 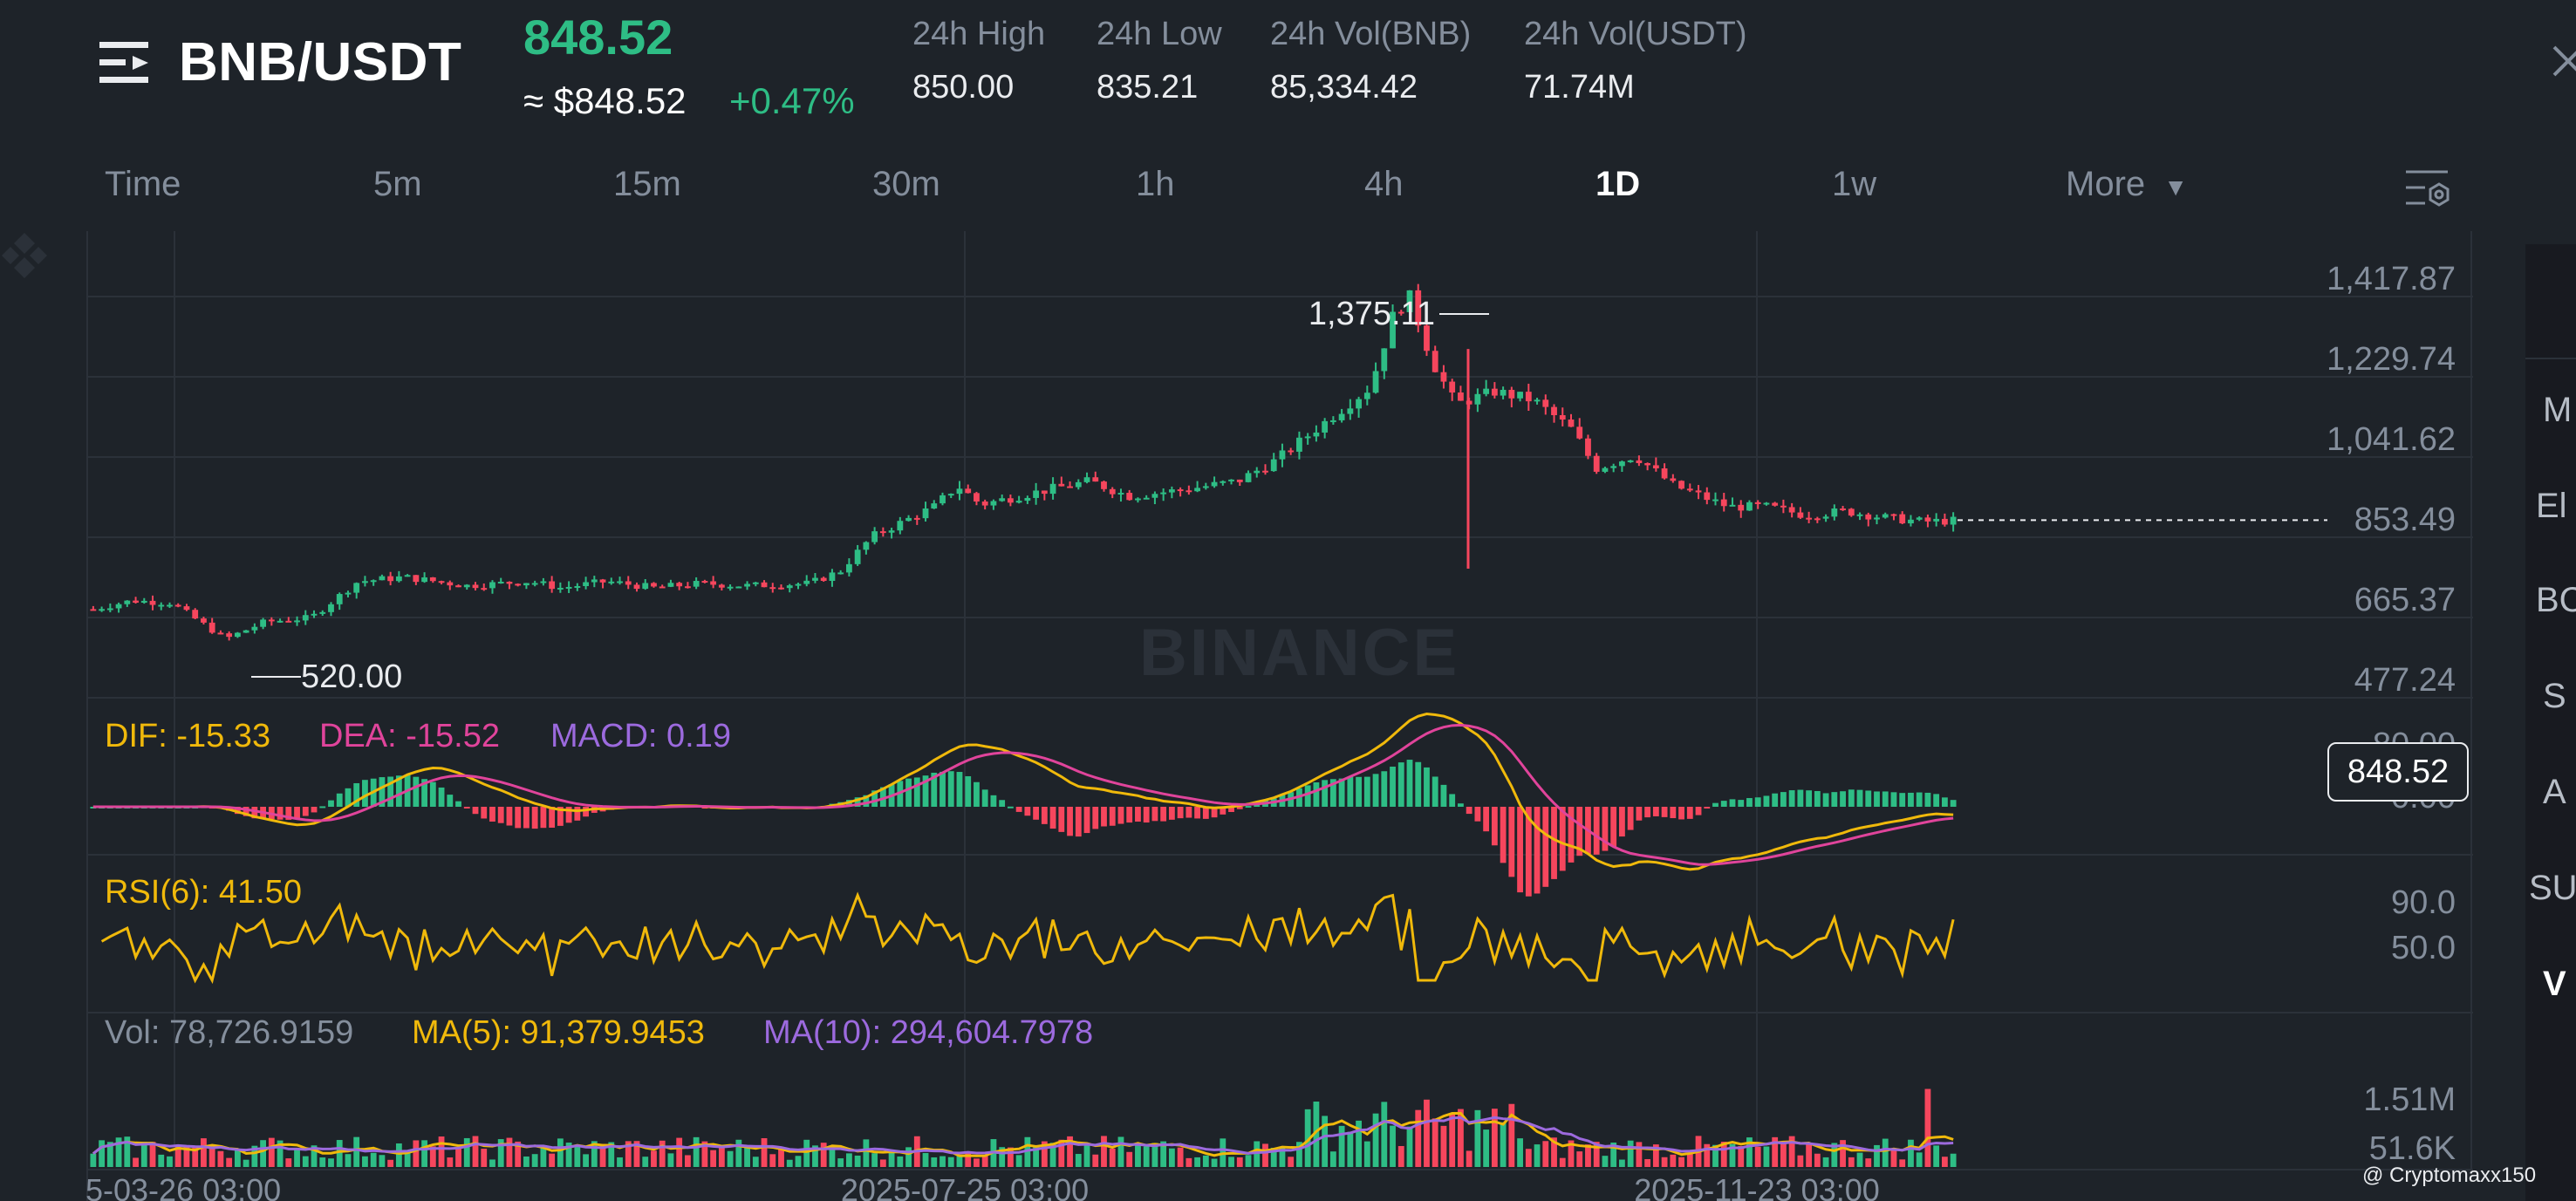 I want to click on tab-4h: 4h, so click(x=1384, y=184).